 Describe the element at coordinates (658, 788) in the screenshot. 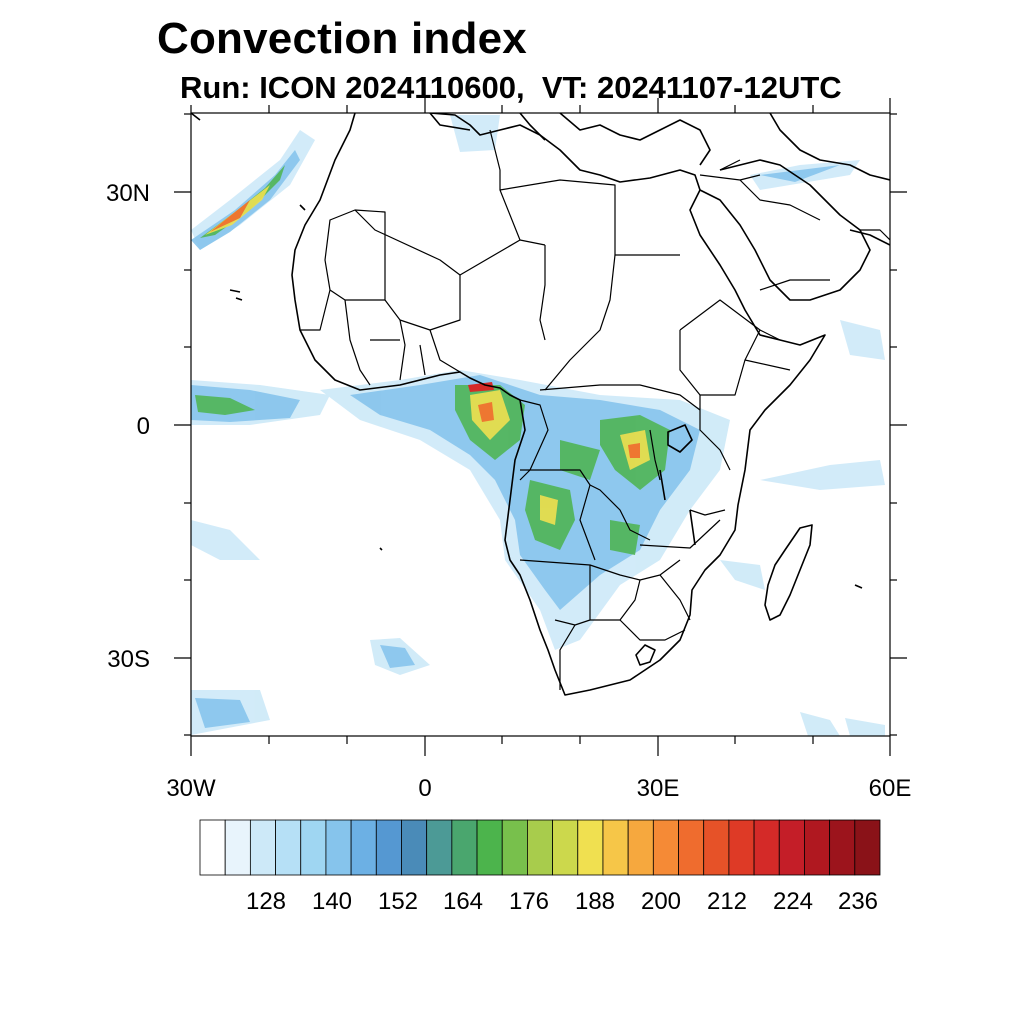

I see `lon-label-30e: 30E` at that location.